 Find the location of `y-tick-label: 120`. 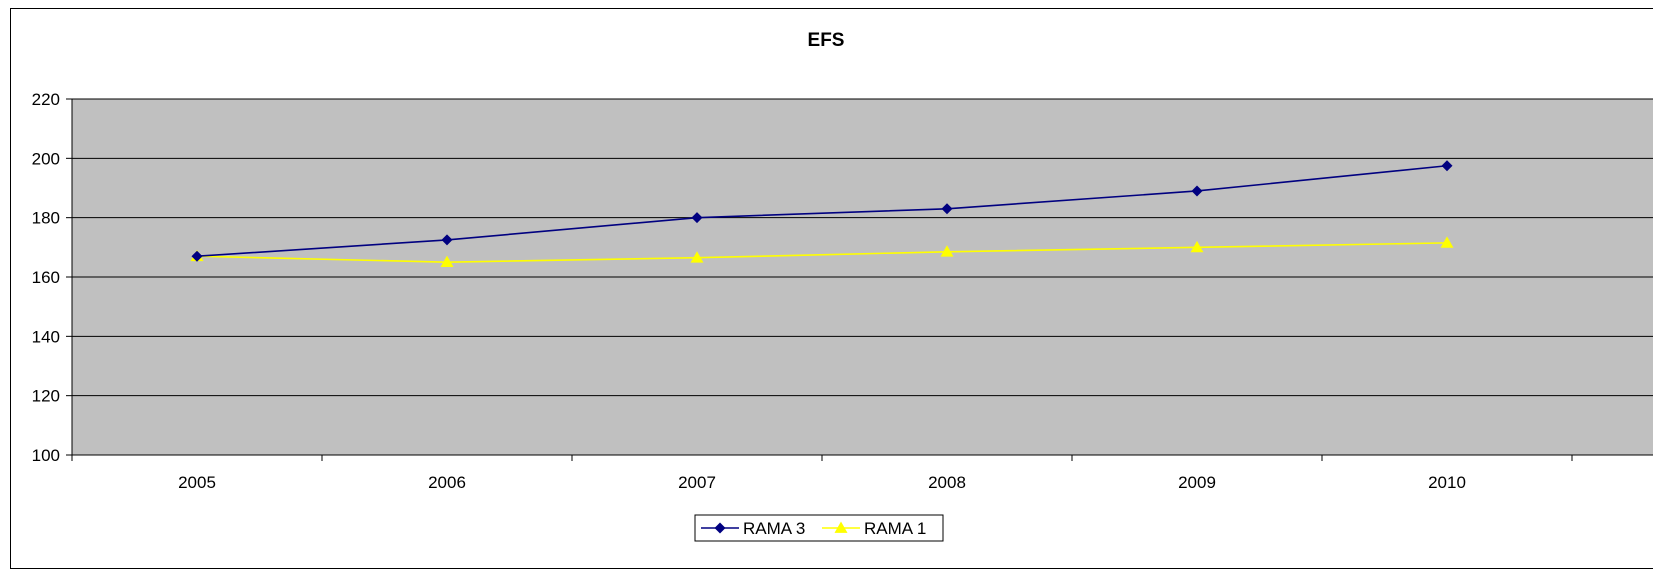

y-tick-label: 120 is located at coordinates (46, 396).